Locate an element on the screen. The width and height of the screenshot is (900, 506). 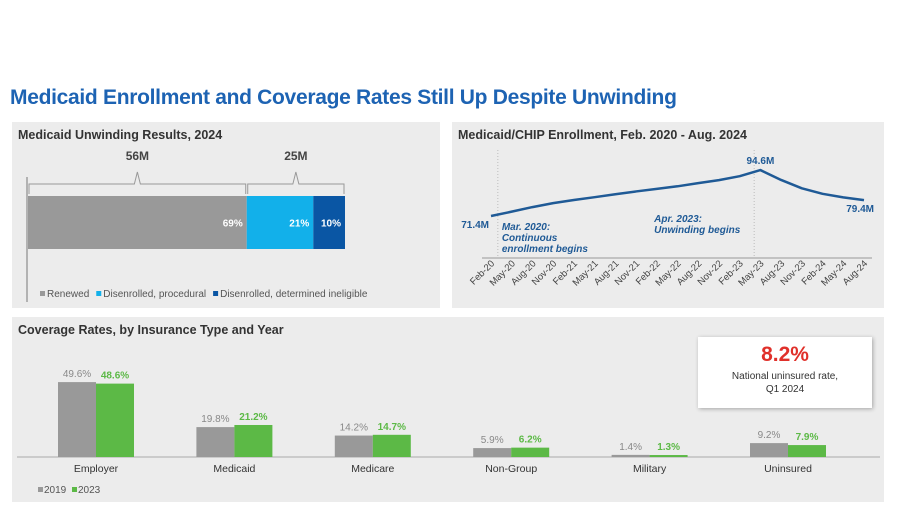
bar-value-label: 7.9% is located at coordinates (807, 437).